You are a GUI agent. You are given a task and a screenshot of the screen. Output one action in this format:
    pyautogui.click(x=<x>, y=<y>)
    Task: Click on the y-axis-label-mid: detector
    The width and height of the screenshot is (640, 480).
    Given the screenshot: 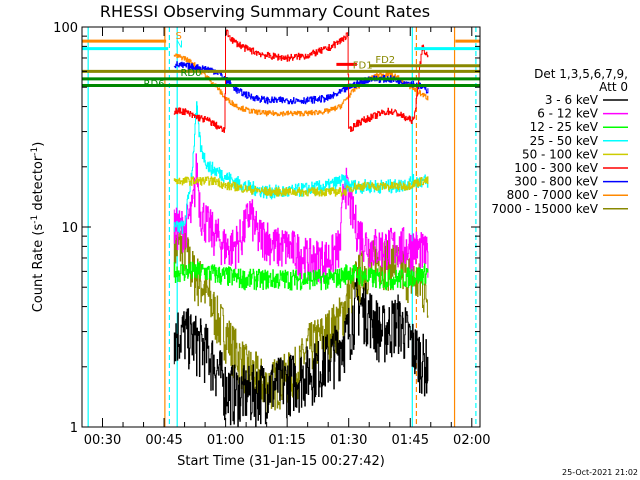 What is the action you would take?
    pyautogui.click(x=38, y=185)
    